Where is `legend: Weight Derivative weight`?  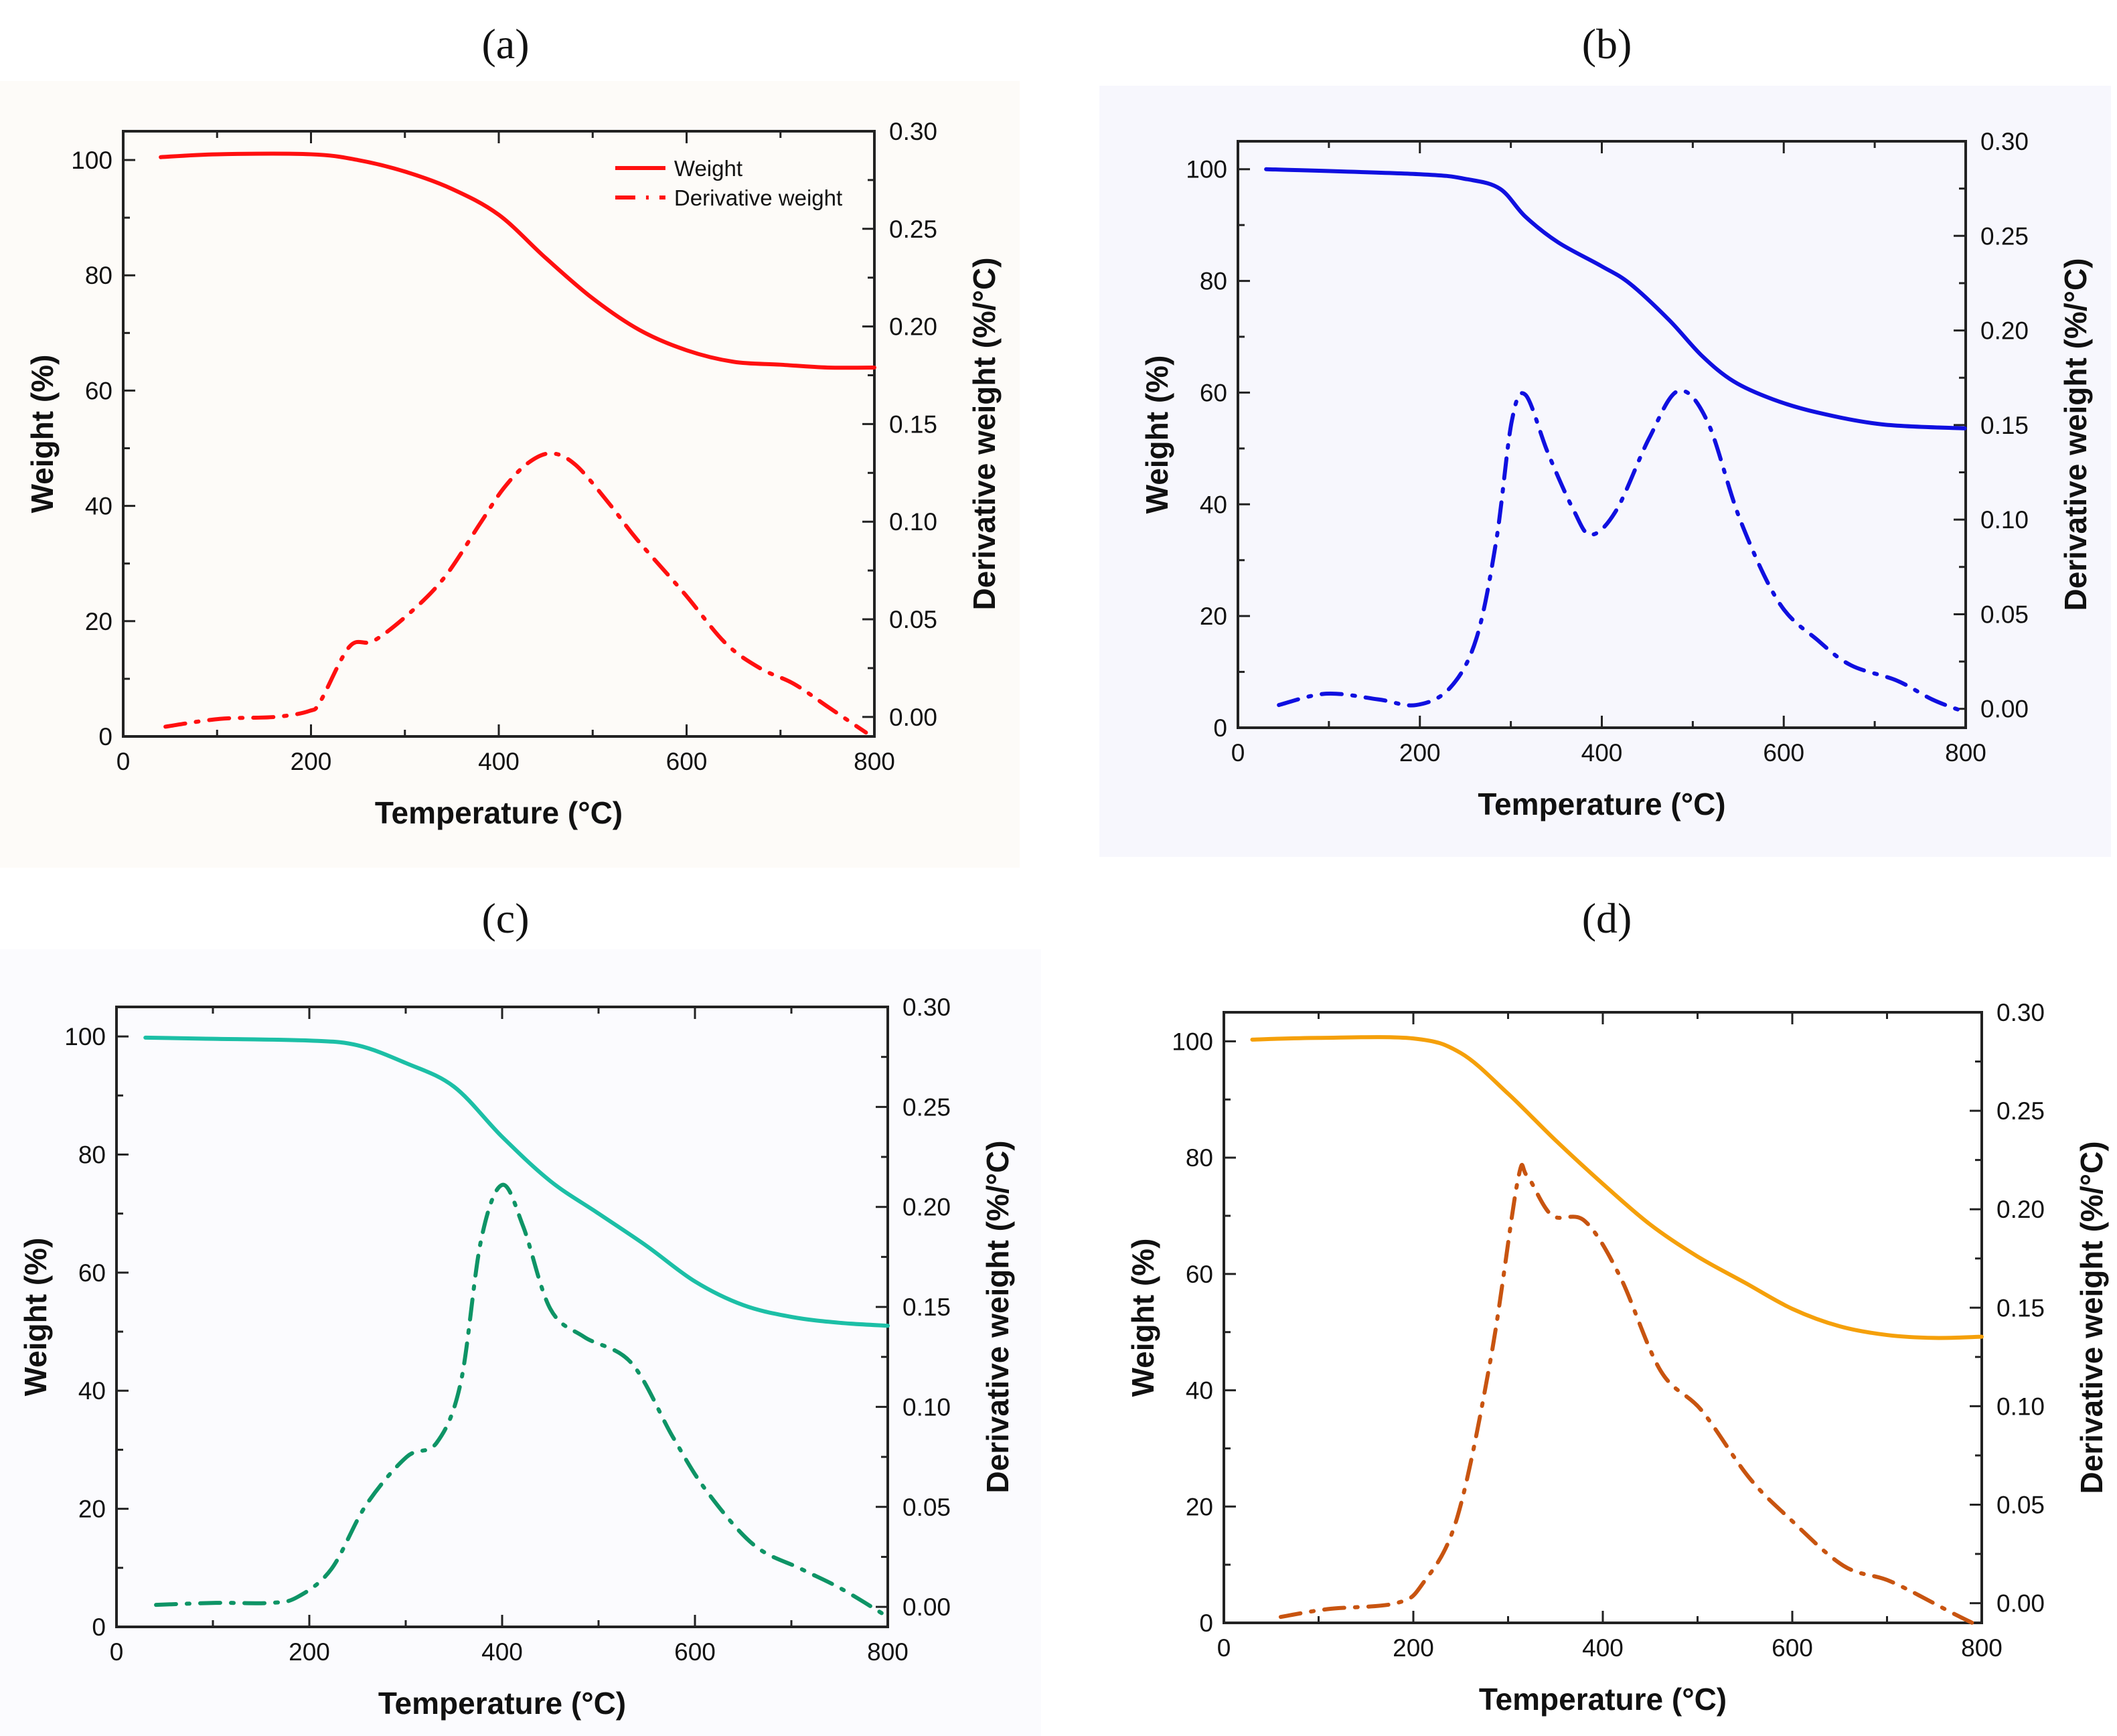
legend: Weight Derivative weight is located at coordinates (728, 183).